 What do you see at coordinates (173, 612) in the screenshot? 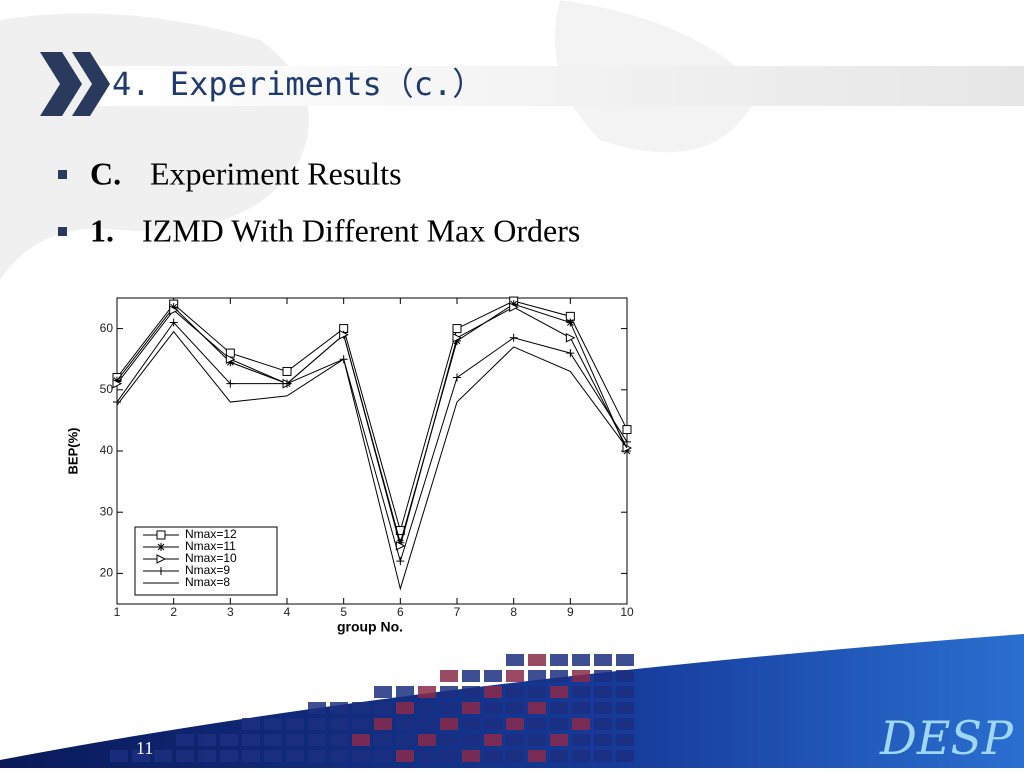
I see `x-tick-label: 2` at bounding box center [173, 612].